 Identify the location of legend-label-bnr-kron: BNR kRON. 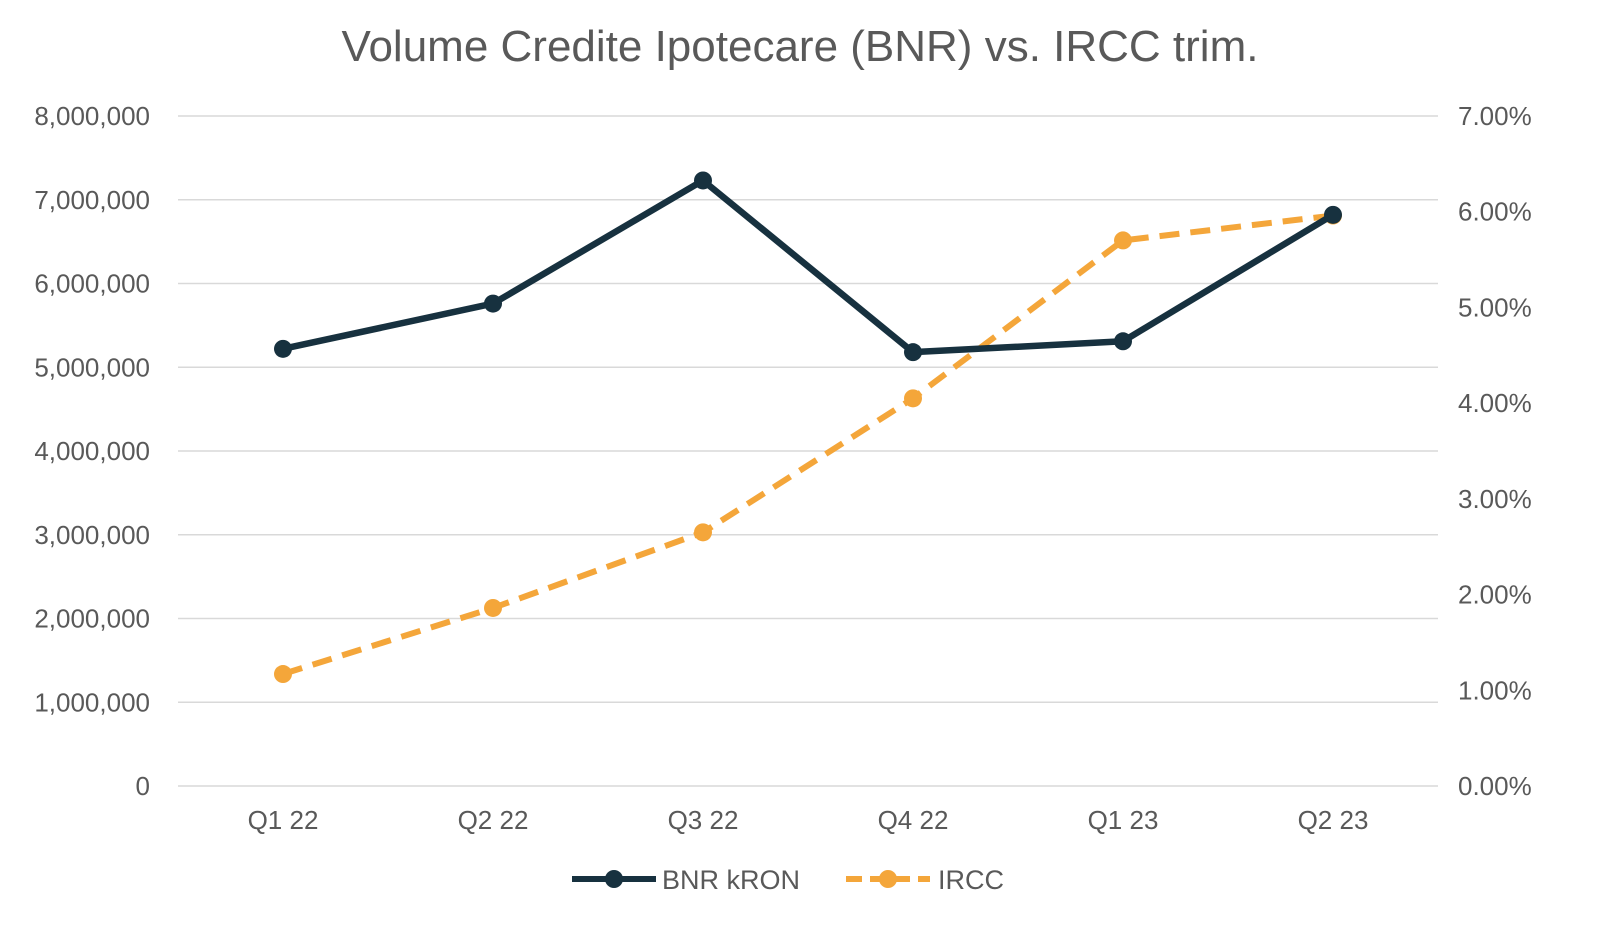
(731, 880).